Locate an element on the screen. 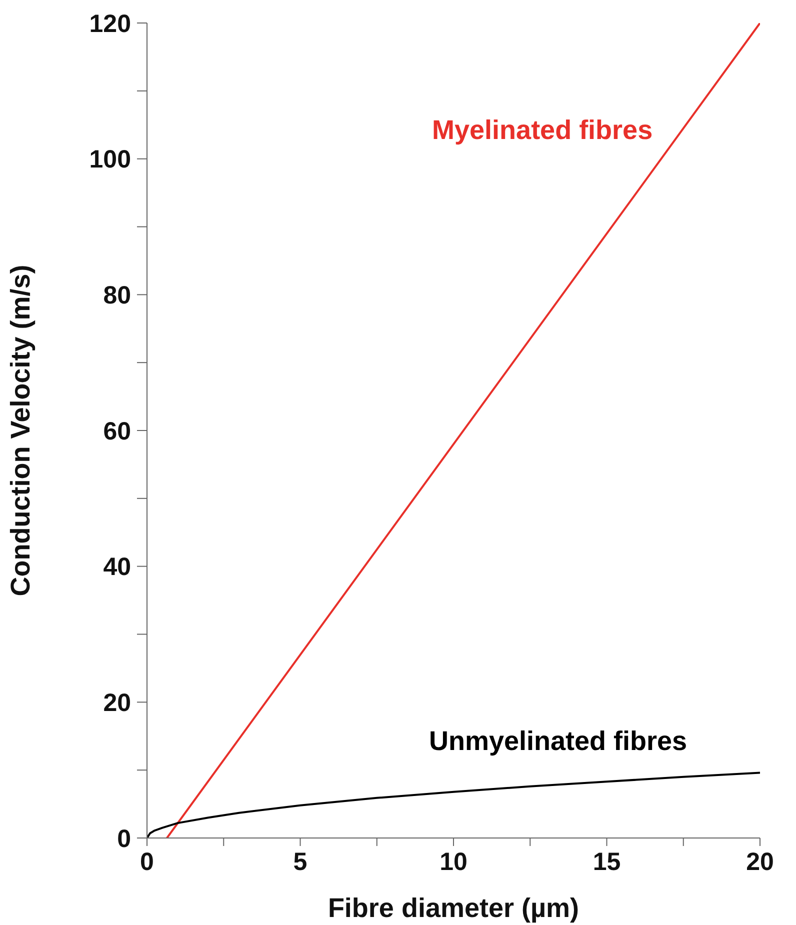 The image size is (796, 925). x-tick-label: 10 is located at coordinates (454, 862).